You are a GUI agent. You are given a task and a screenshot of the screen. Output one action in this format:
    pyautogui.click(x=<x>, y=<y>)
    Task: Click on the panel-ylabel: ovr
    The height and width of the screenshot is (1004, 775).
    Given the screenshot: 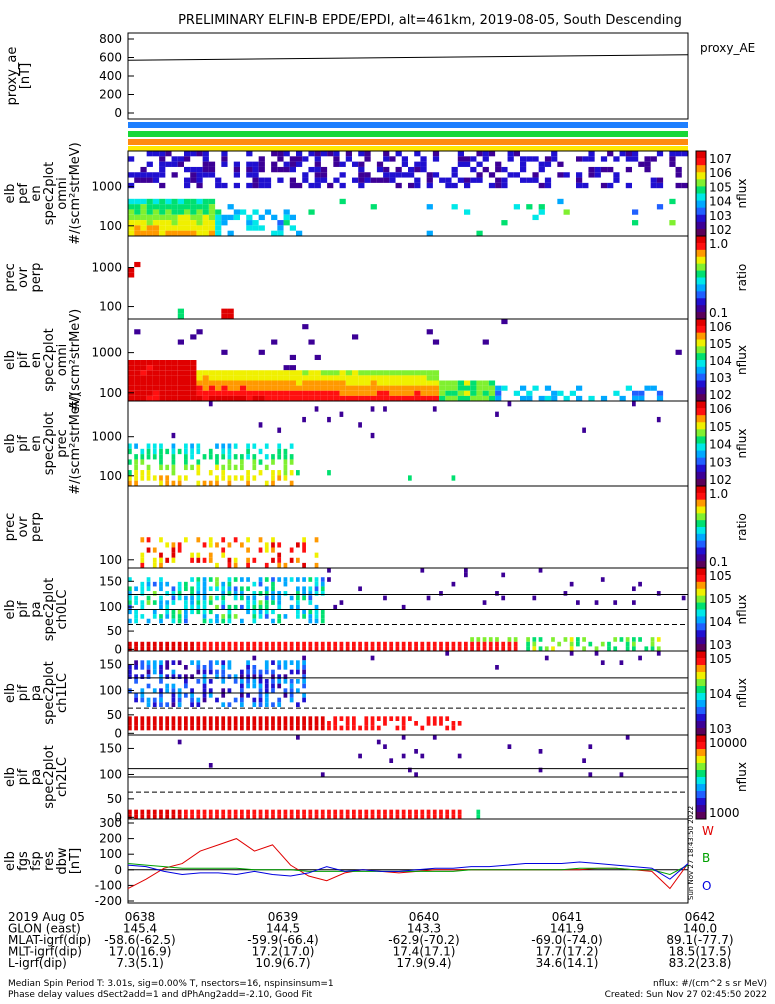 What is the action you would take?
    pyautogui.click(x=23, y=277)
    